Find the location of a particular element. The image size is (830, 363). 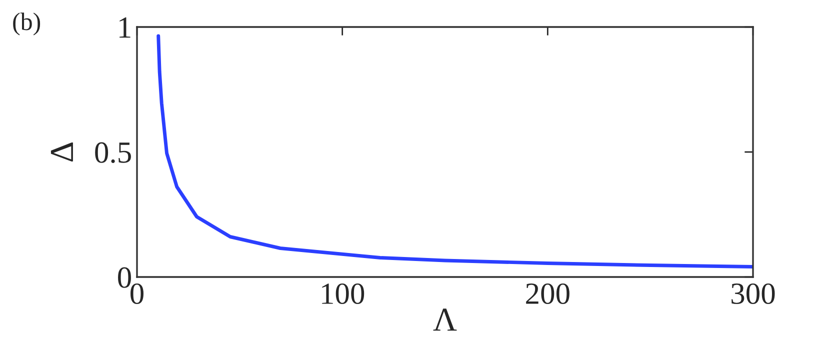

y-tick-label: 0.5 is located at coordinates (113, 153).